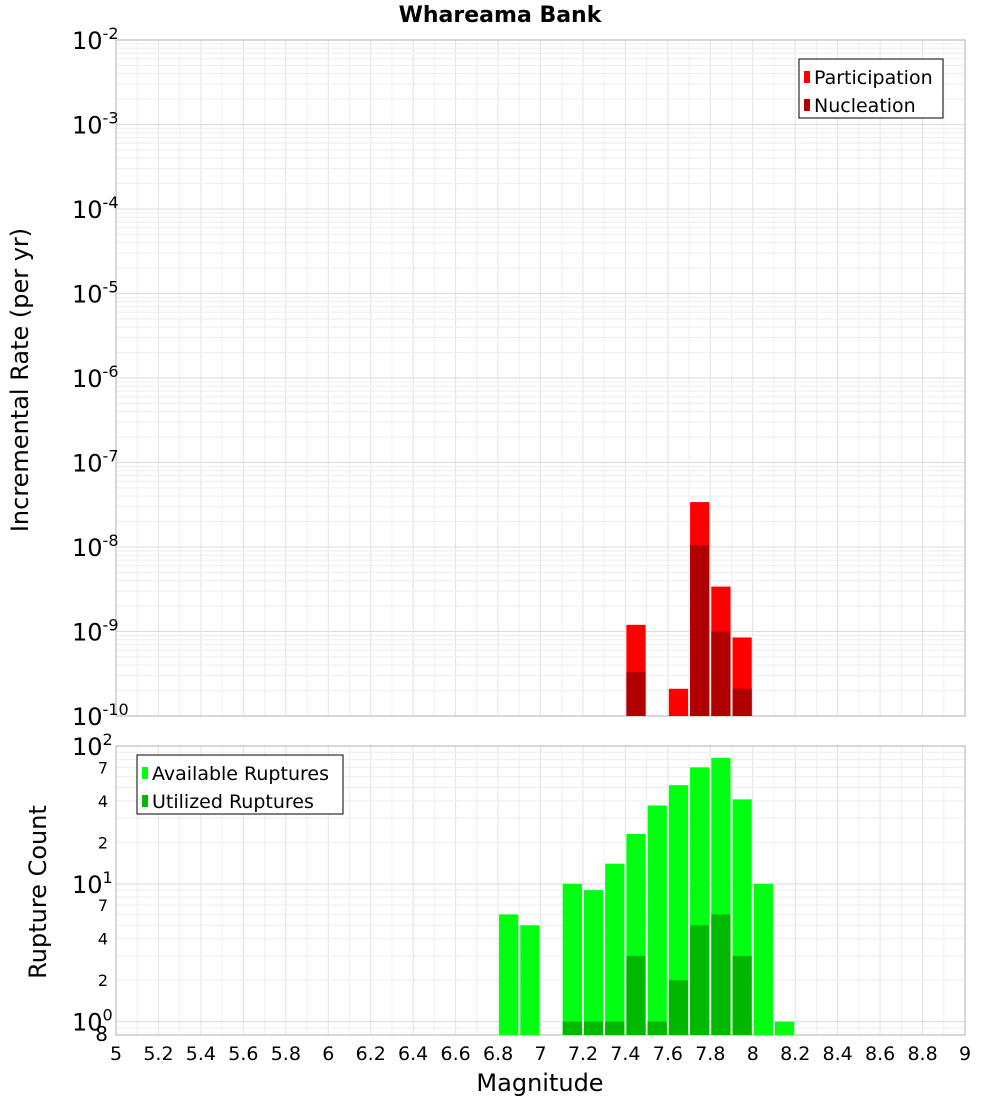 This screenshot has width=1000, height=1100. Describe the element at coordinates (38, 892) in the screenshot. I see `bottom-y-axis-label: Rupture Count` at that location.